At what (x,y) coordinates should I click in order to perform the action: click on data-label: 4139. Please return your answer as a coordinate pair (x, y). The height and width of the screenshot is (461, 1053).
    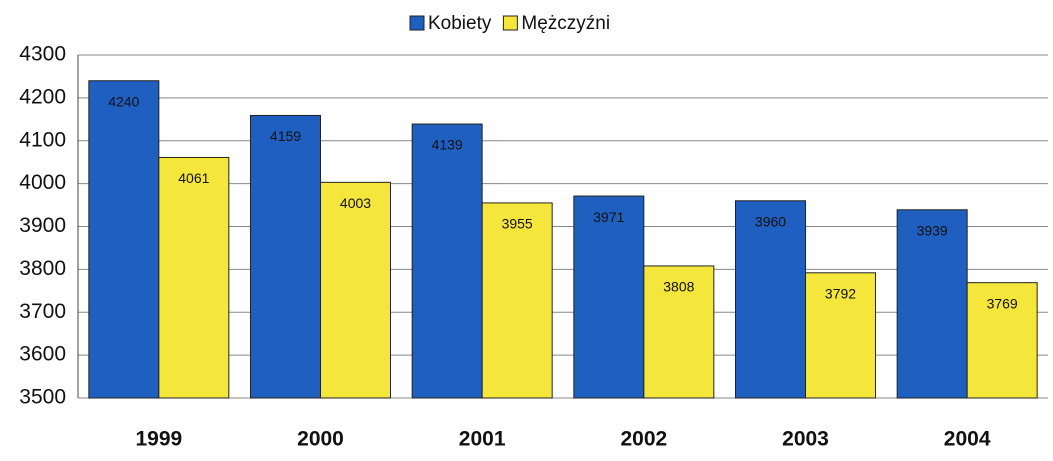
    Looking at the image, I should click on (447, 145).